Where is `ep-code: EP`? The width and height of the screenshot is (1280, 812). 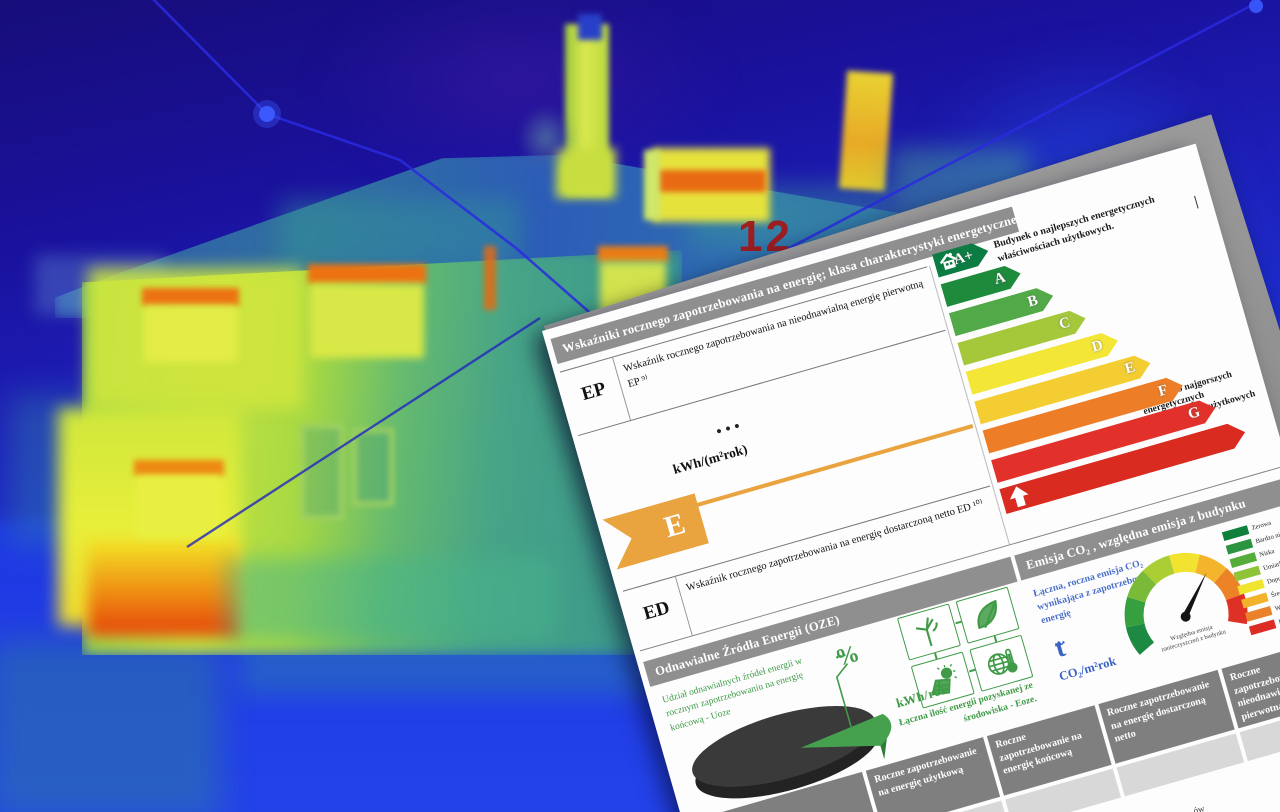 ep-code: EP is located at coordinates (594, 392).